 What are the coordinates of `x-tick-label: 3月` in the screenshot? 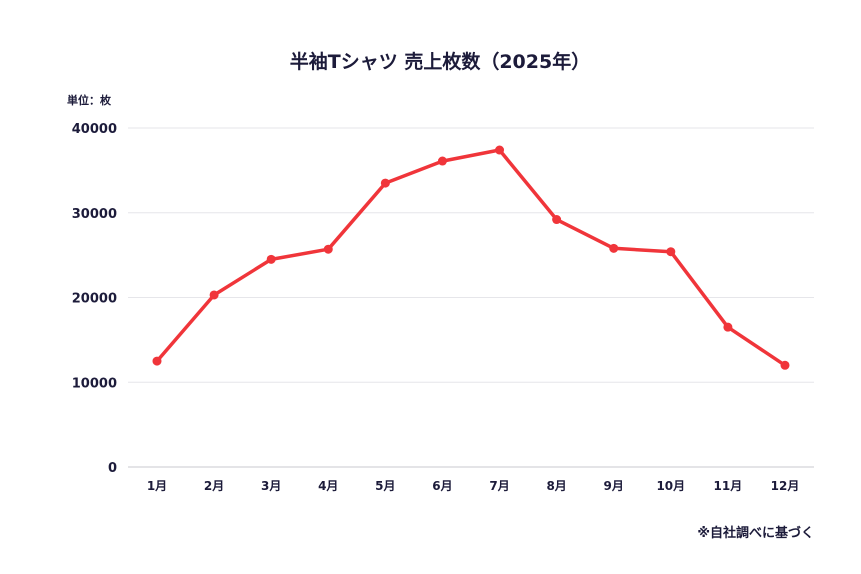 It's located at (271, 486).